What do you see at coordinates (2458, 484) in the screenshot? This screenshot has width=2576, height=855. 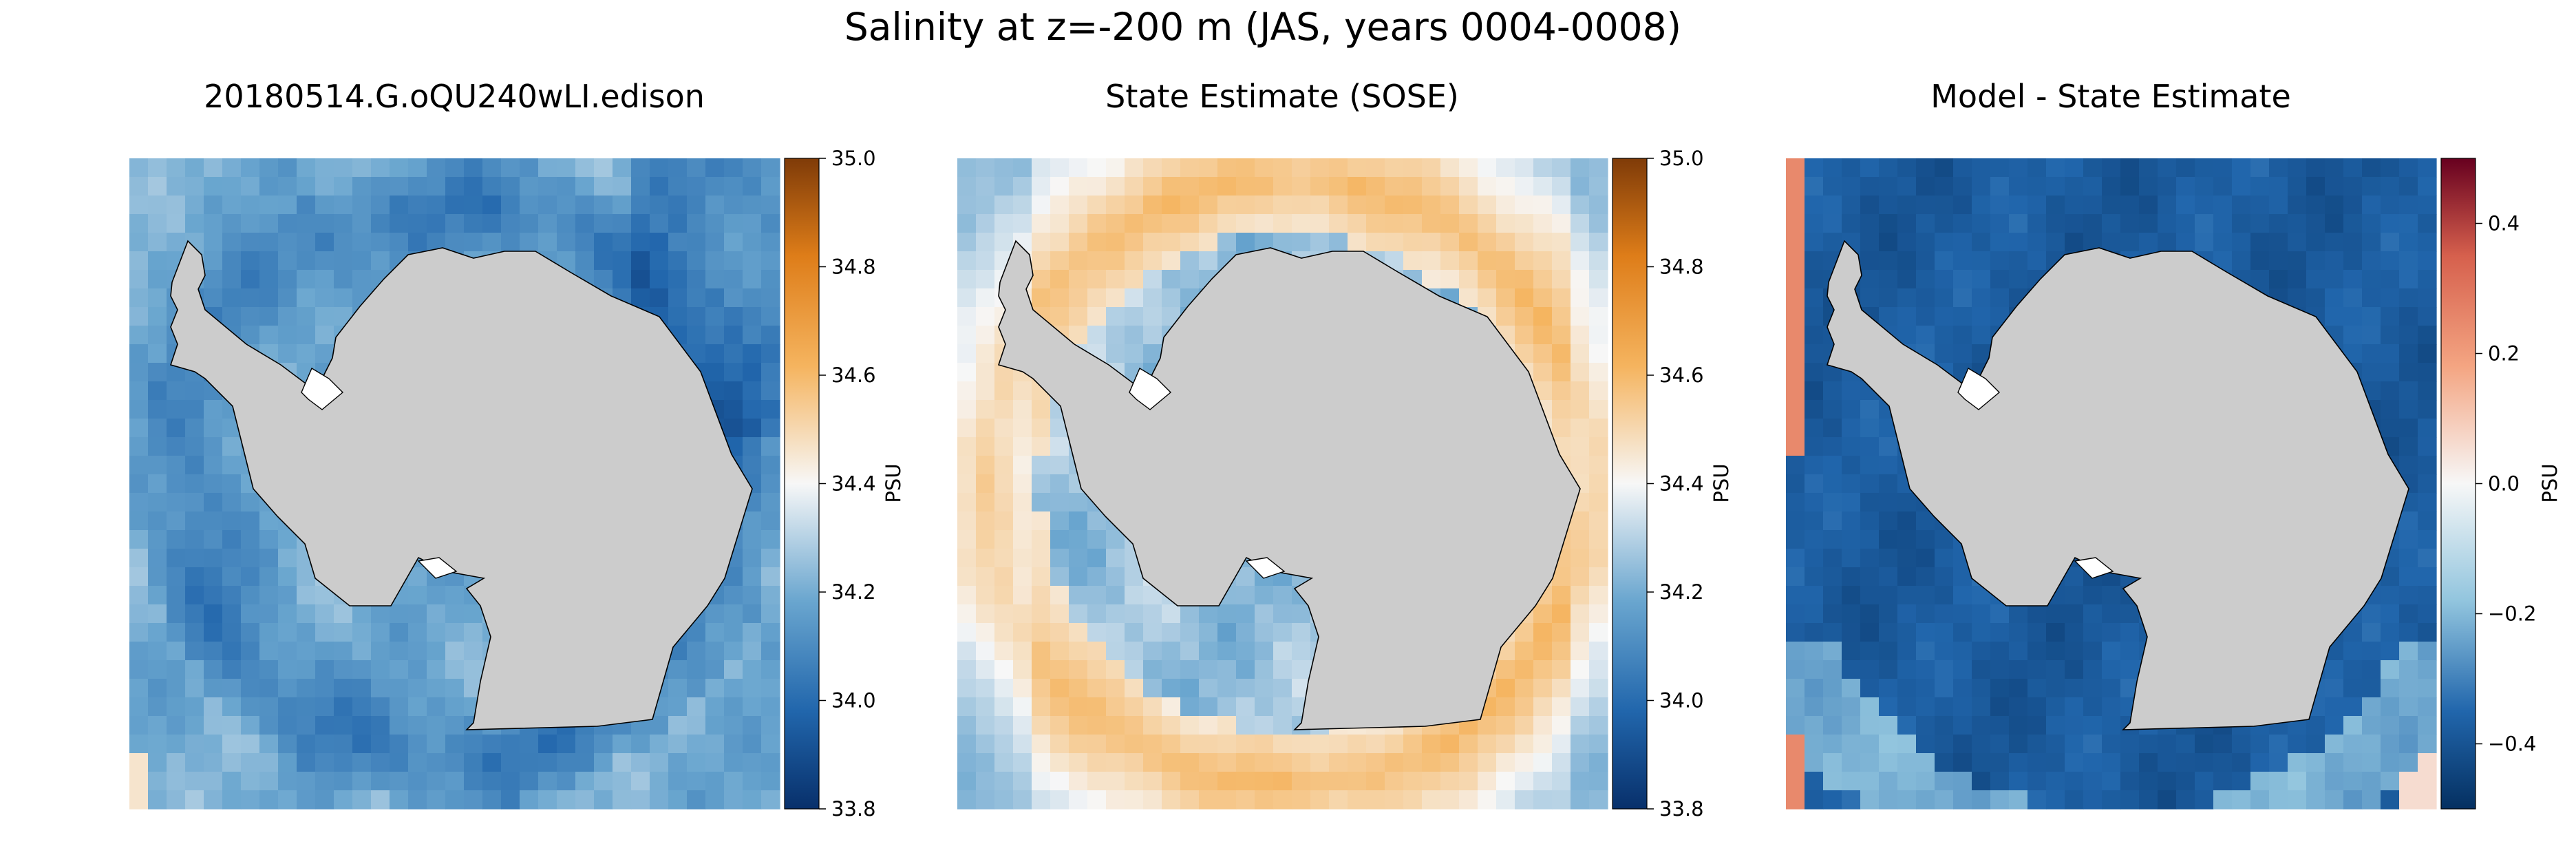 I see `colorbar-gradient` at bounding box center [2458, 484].